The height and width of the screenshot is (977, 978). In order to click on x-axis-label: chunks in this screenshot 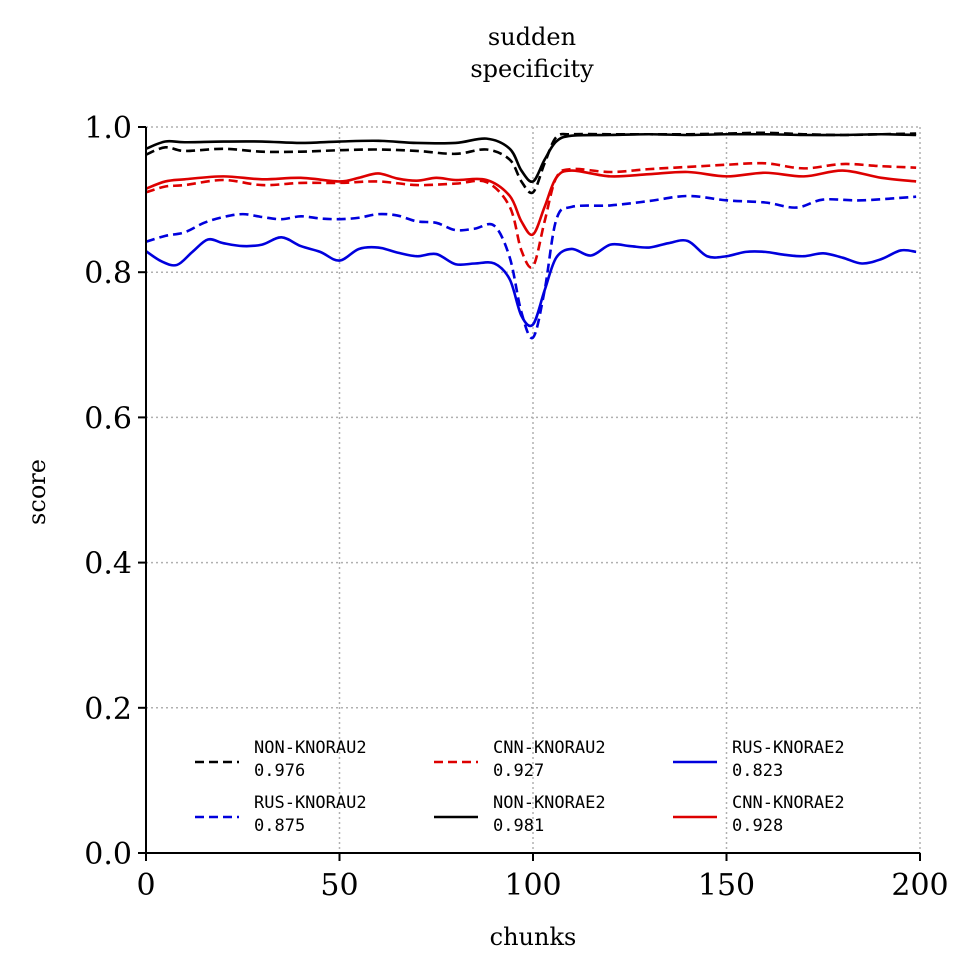, I will do `click(533, 937)`.